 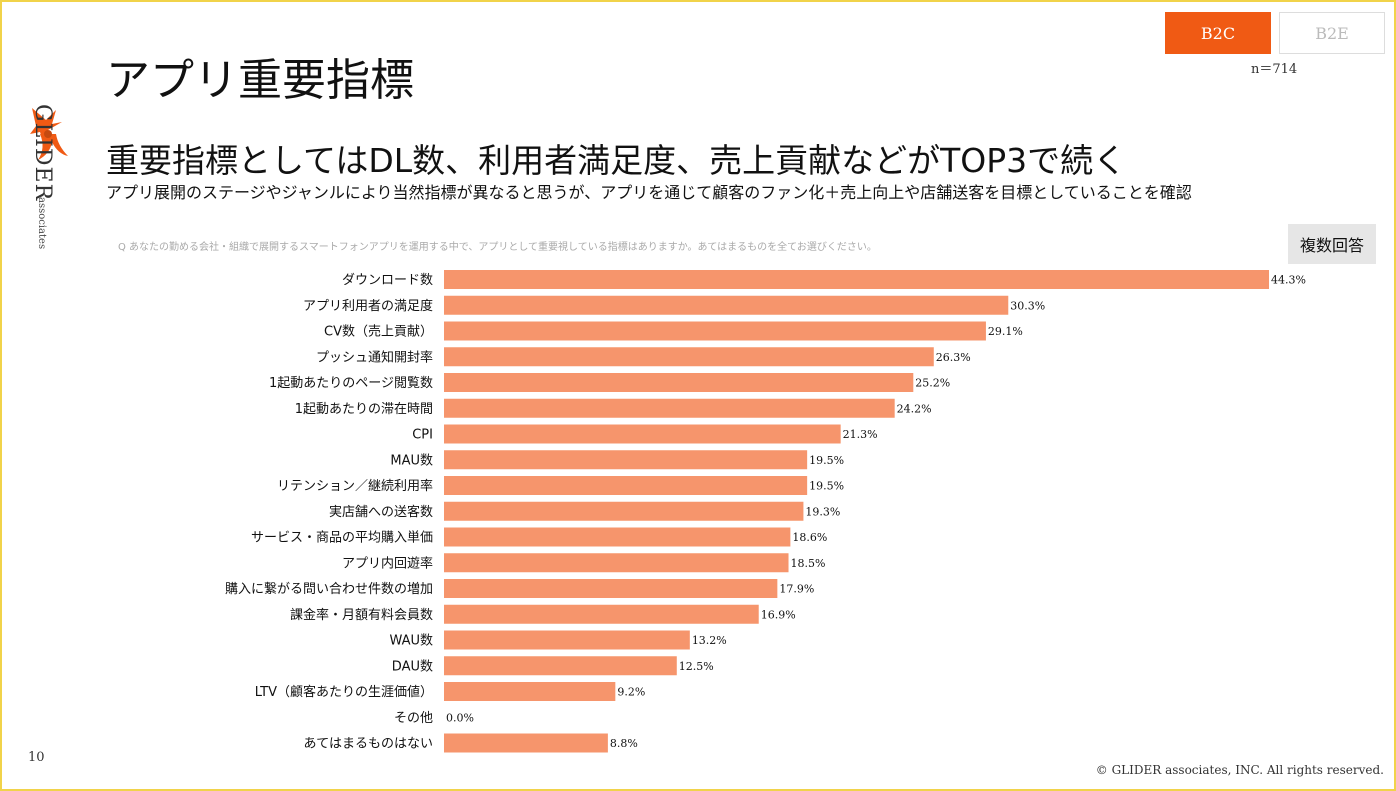 I want to click on value-label: 24.2%, so click(x=914, y=408).